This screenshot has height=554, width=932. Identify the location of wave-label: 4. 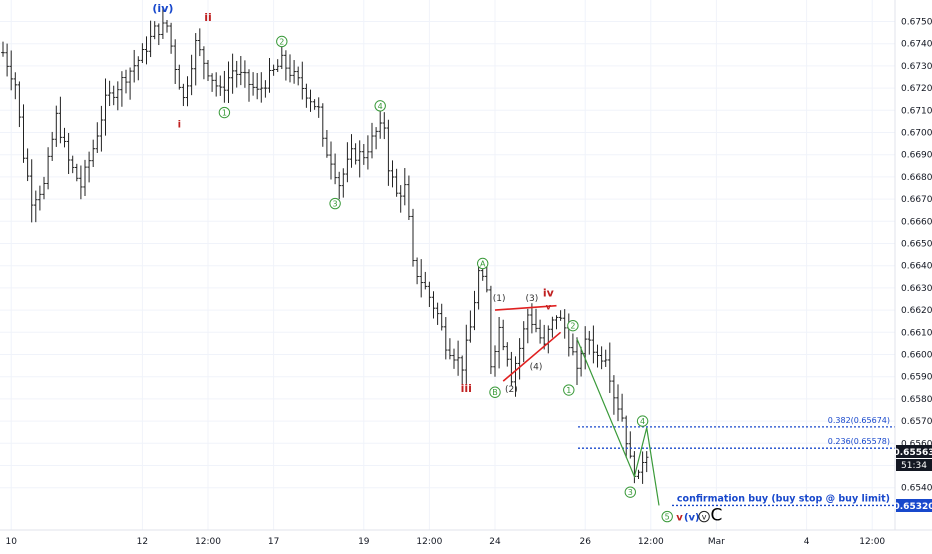
(642, 421).